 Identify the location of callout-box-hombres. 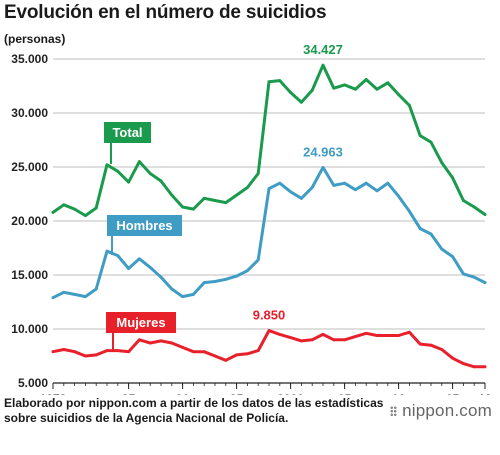
(144, 225).